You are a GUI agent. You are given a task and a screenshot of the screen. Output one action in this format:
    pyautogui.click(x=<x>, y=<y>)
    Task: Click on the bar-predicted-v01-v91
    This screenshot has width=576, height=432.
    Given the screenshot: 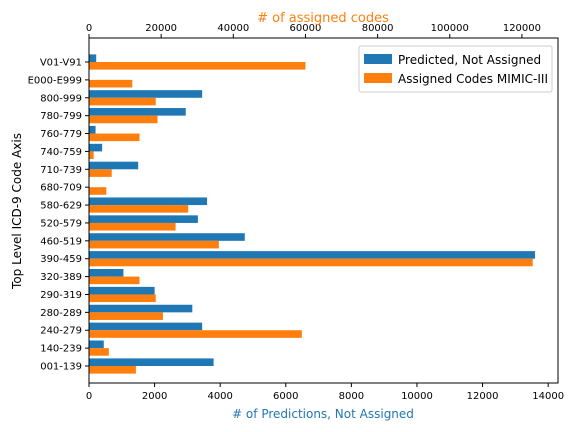 What is the action you would take?
    pyautogui.click(x=93, y=58)
    